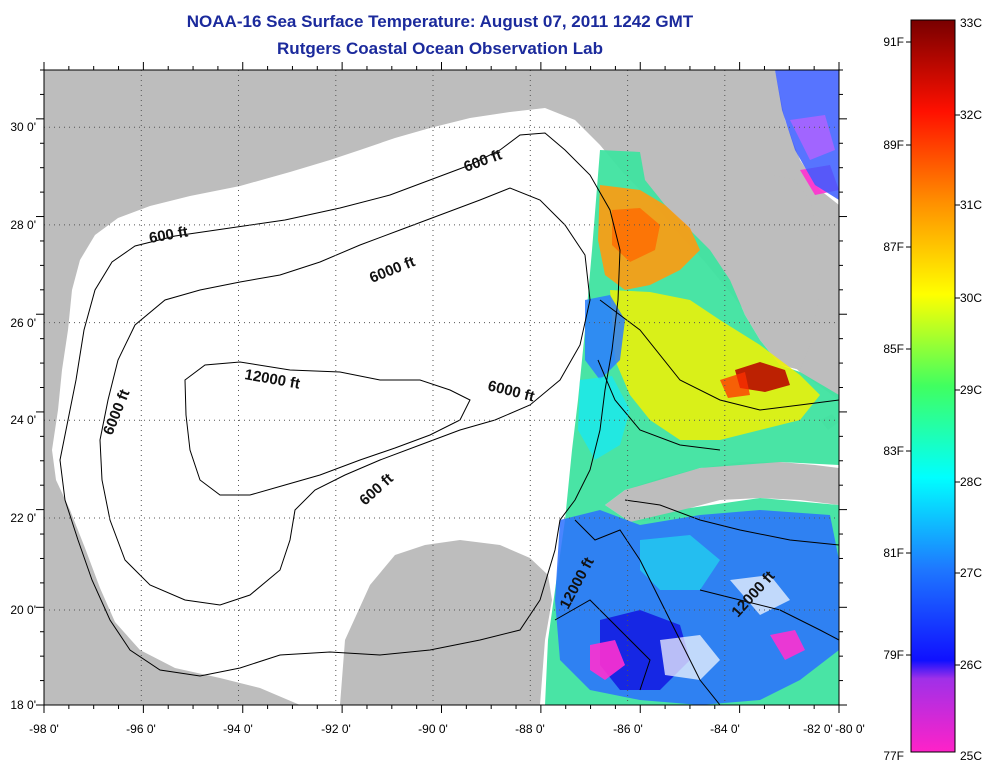 This screenshot has height=770, width=992. I want to click on x-tick-label: -90 0', so click(433, 729).